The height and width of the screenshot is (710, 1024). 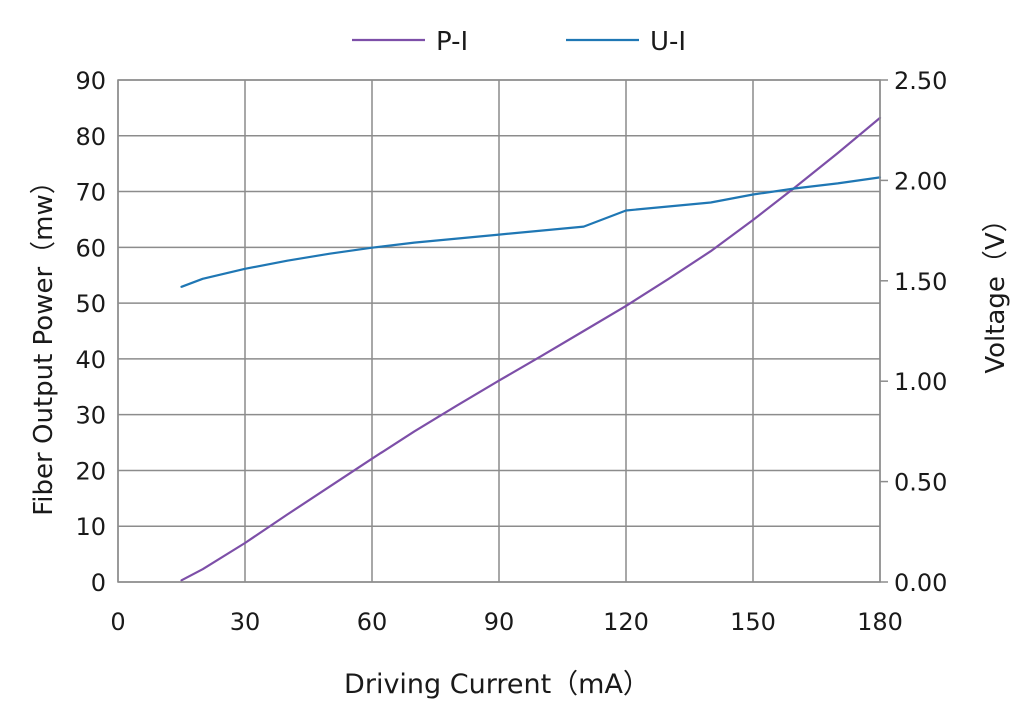 What do you see at coordinates (996, 289) in the screenshot?
I see `y2-axis-label: Voltage（V）` at bounding box center [996, 289].